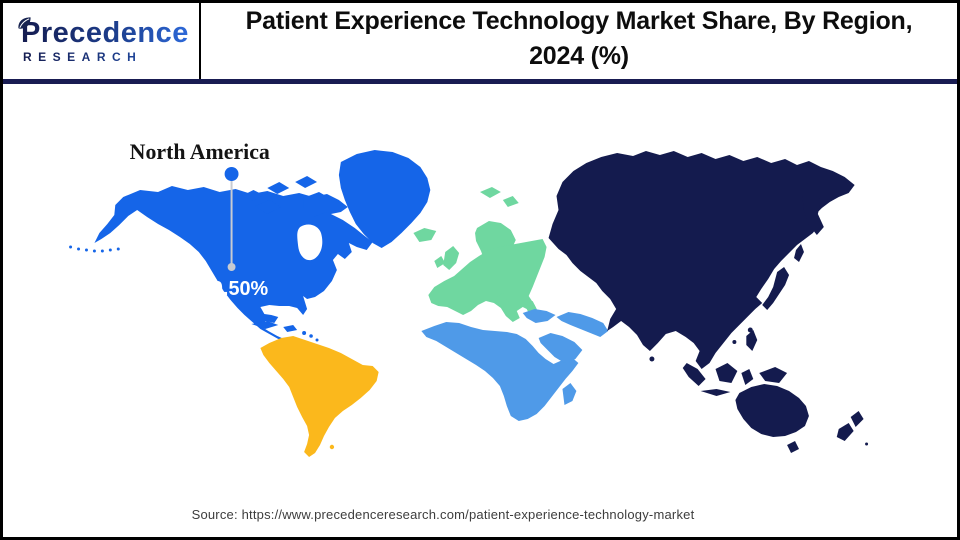  I want to click on region-north-america, so click(250, 251).